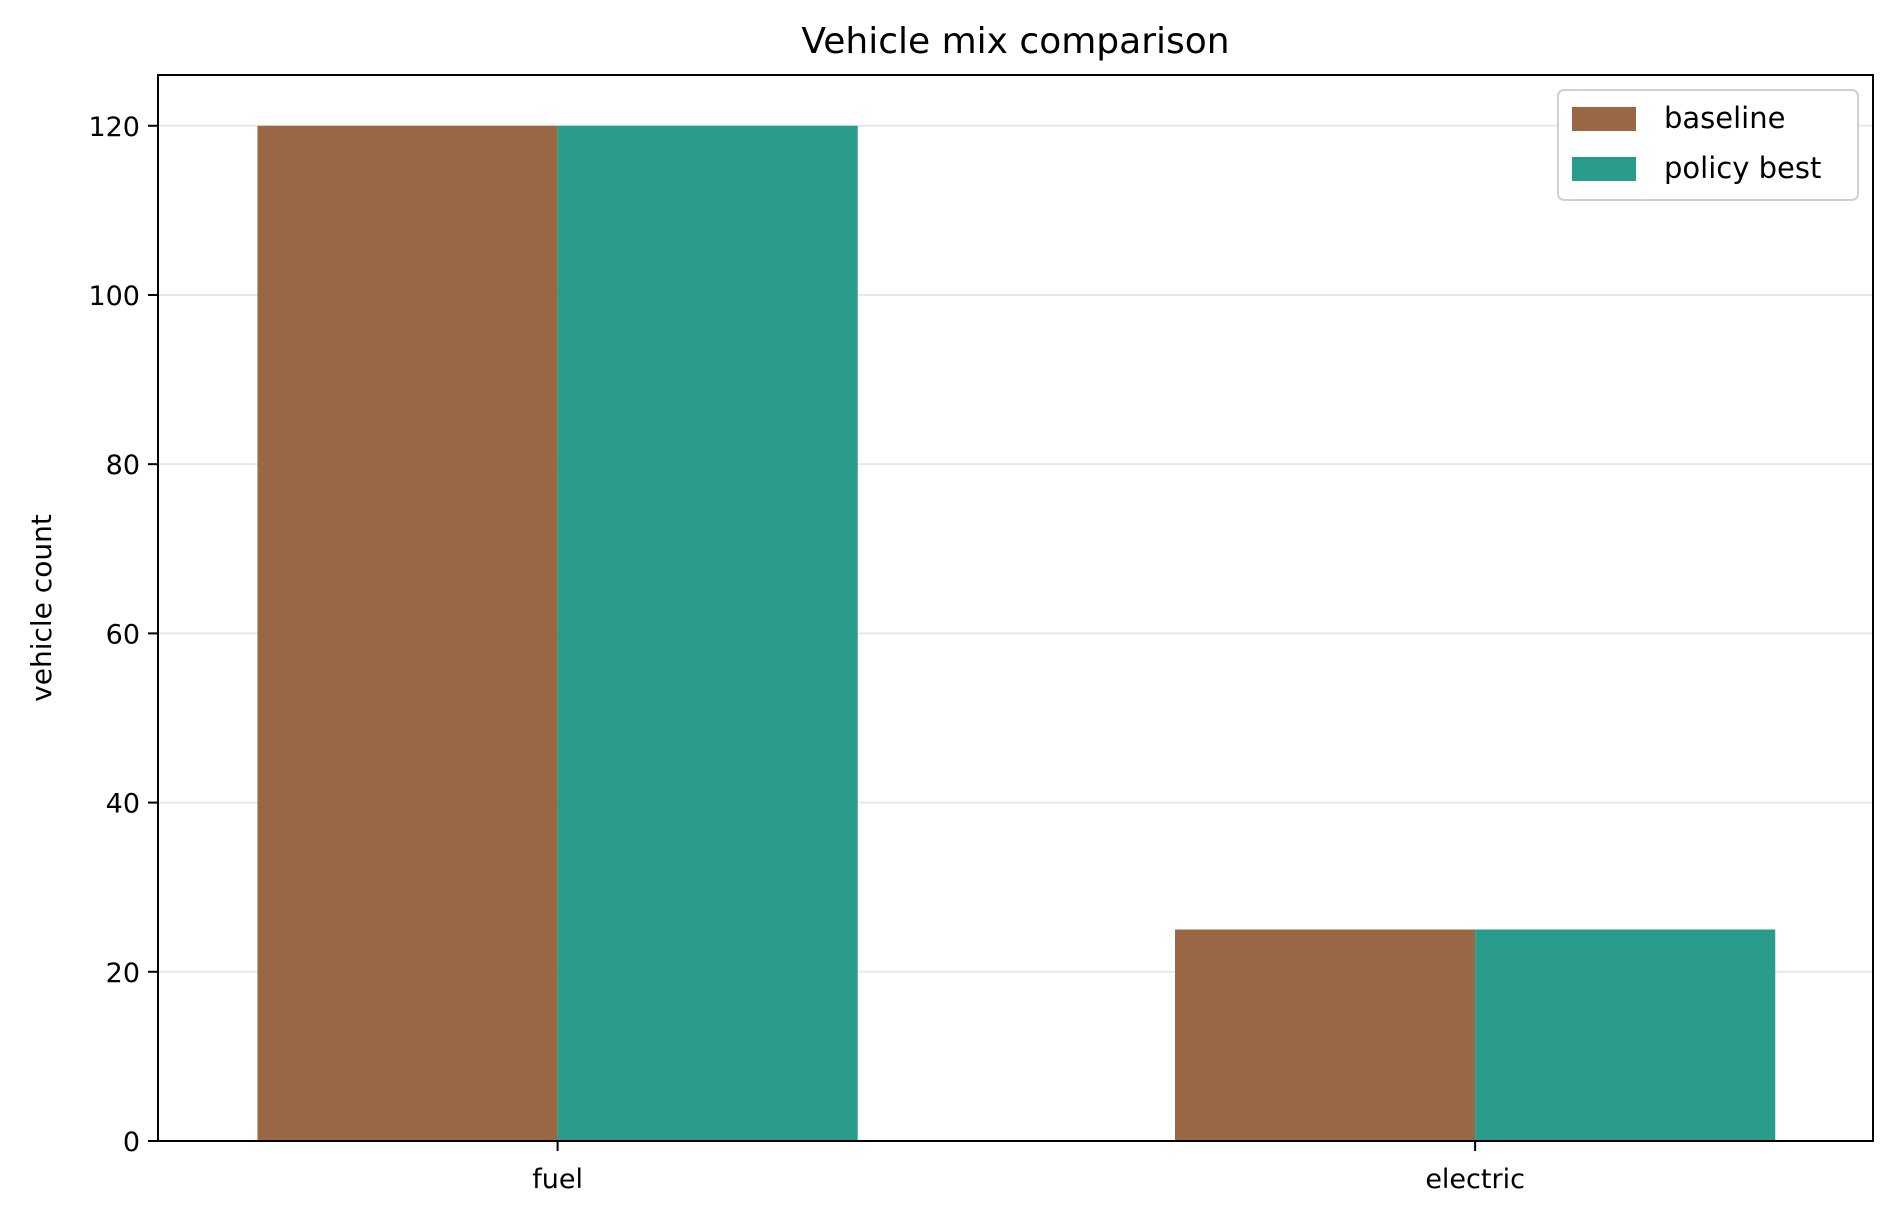 The width and height of the screenshot is (1895, 1224). Describe the element at coordinates (123, 465) in the screenshot. I see `y-tick-label: 80` at that location.